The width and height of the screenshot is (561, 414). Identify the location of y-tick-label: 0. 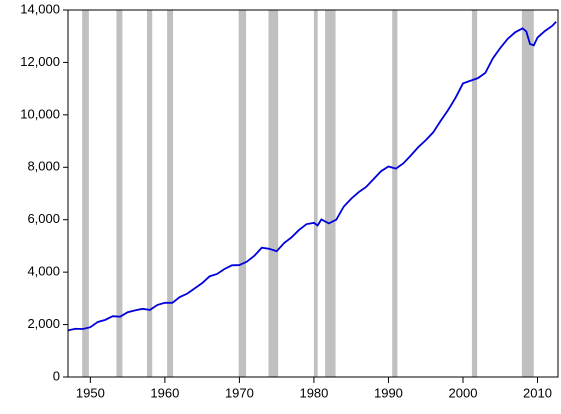
(56, 375).